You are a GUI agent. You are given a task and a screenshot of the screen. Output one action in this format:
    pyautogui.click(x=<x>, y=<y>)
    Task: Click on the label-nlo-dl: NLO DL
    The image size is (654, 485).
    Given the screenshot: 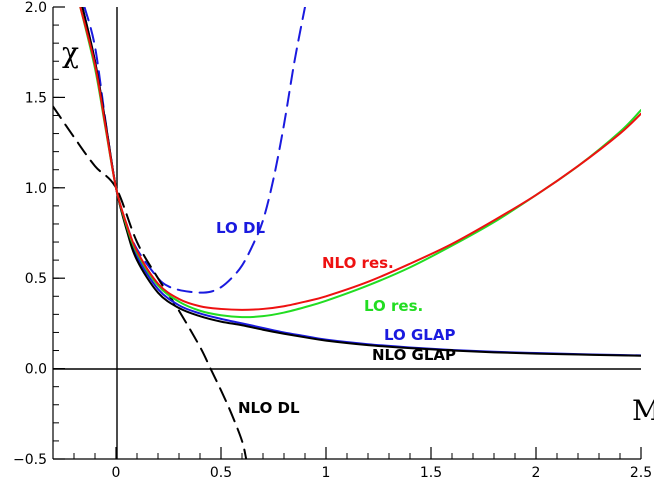 What is the action you would take?
    pyautogui.click(x=269, y=408)
    